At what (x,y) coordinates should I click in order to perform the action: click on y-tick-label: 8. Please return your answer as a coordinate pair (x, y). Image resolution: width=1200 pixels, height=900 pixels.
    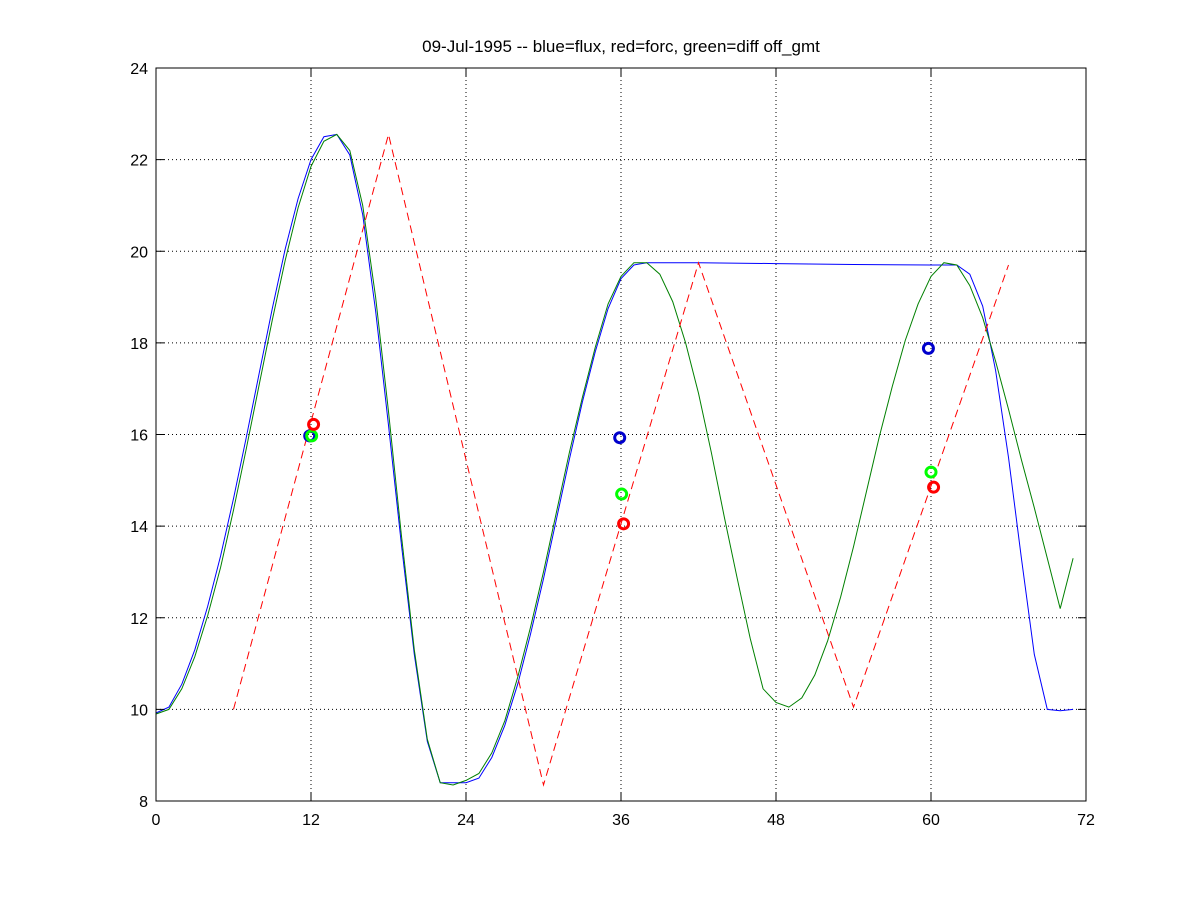
    Looking at the image, I should click on (143, 802).